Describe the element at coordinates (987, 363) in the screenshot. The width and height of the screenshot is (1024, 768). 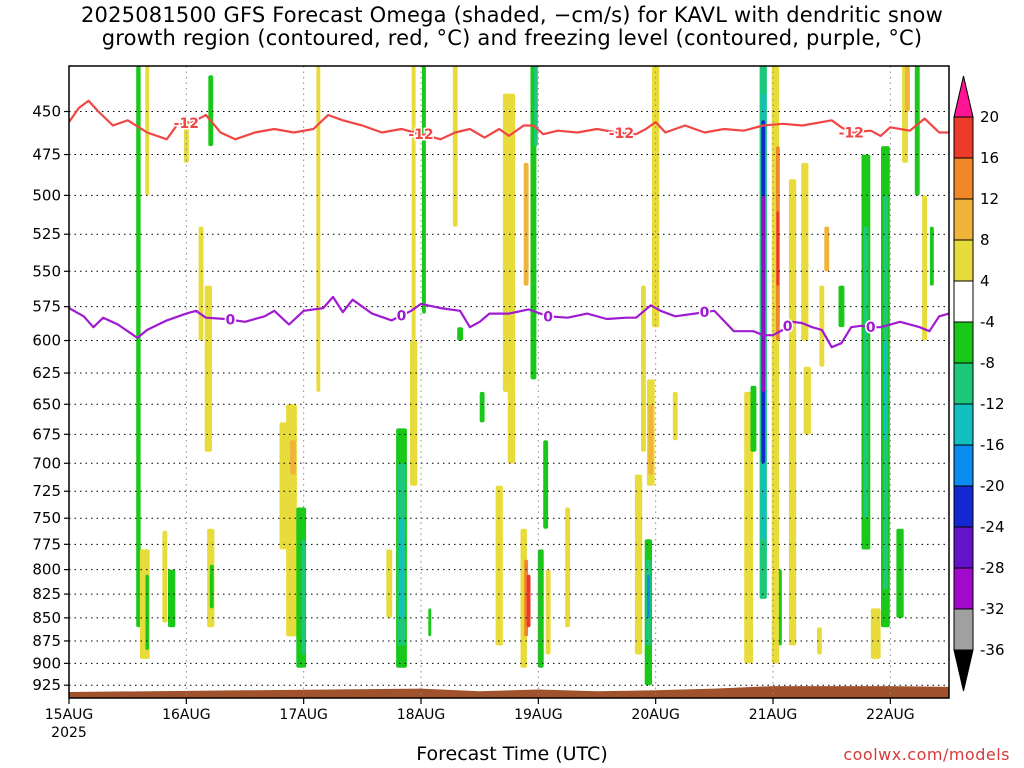
I see `colorbar-tick-label: -8` at that location.